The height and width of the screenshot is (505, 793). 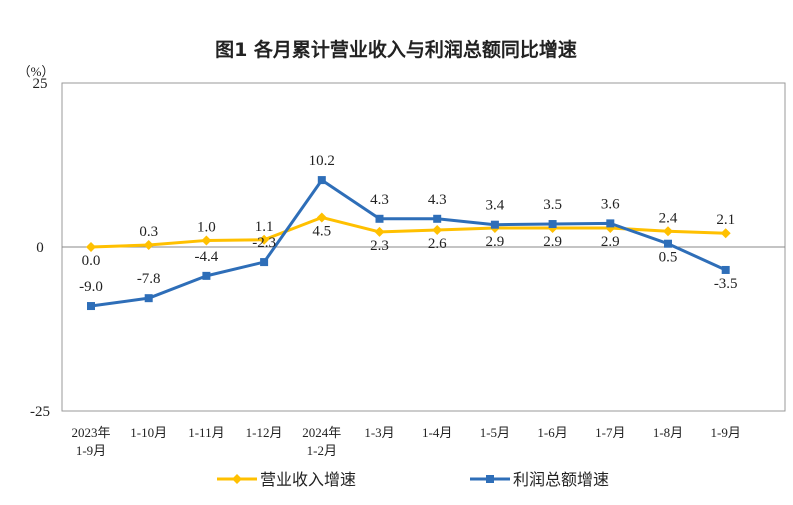 What do you see at coordinates (396, 49) in the screenshot?
I see `chart-title: 图1 各月累计营业收入与利润总额同比增速` at bounding box center [396, 49].